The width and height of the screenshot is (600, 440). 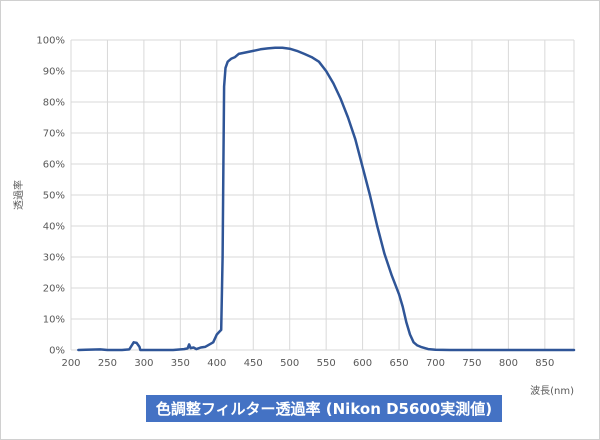 What do you see at coordinates (180, 363) in the screenshot?
I see `x-tick-label: 350` at bounding box center [180, 363].